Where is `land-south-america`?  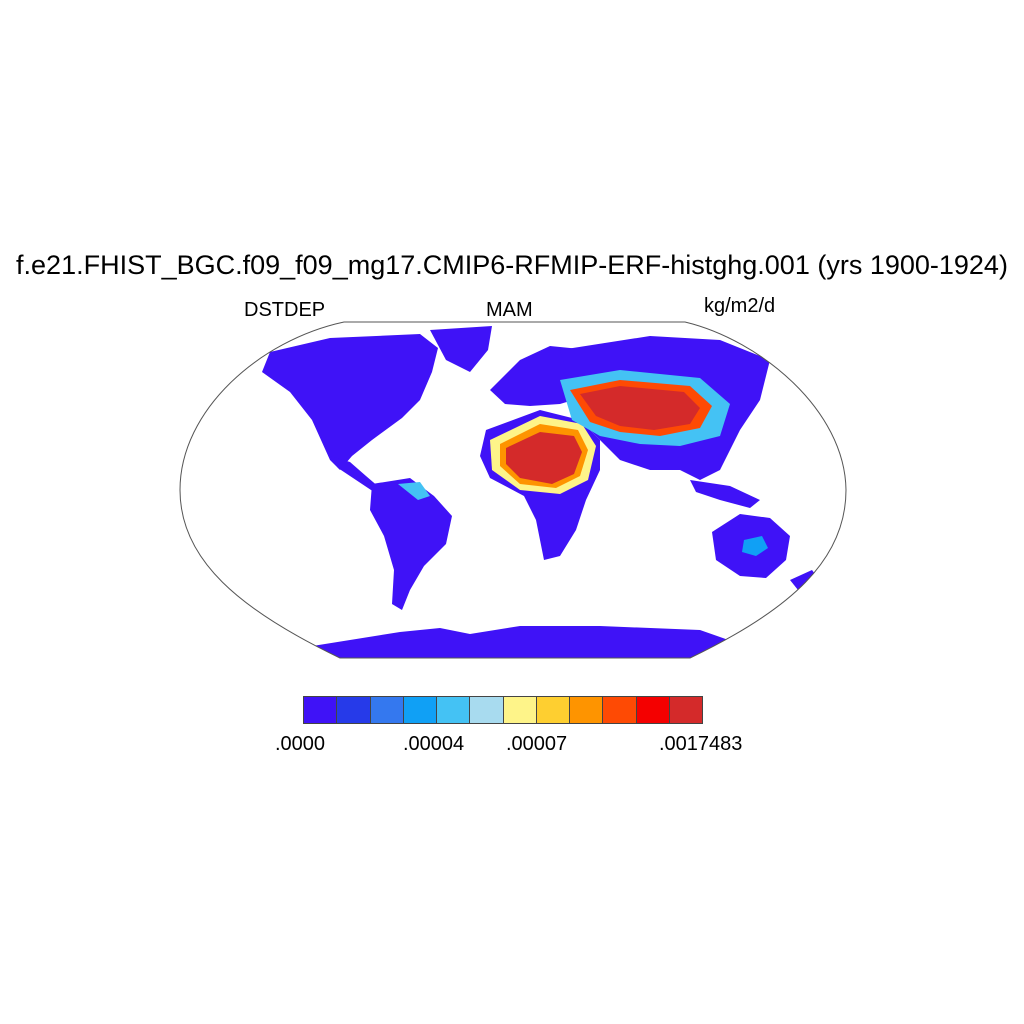 land-south-america is located at coordinates (411, 544).